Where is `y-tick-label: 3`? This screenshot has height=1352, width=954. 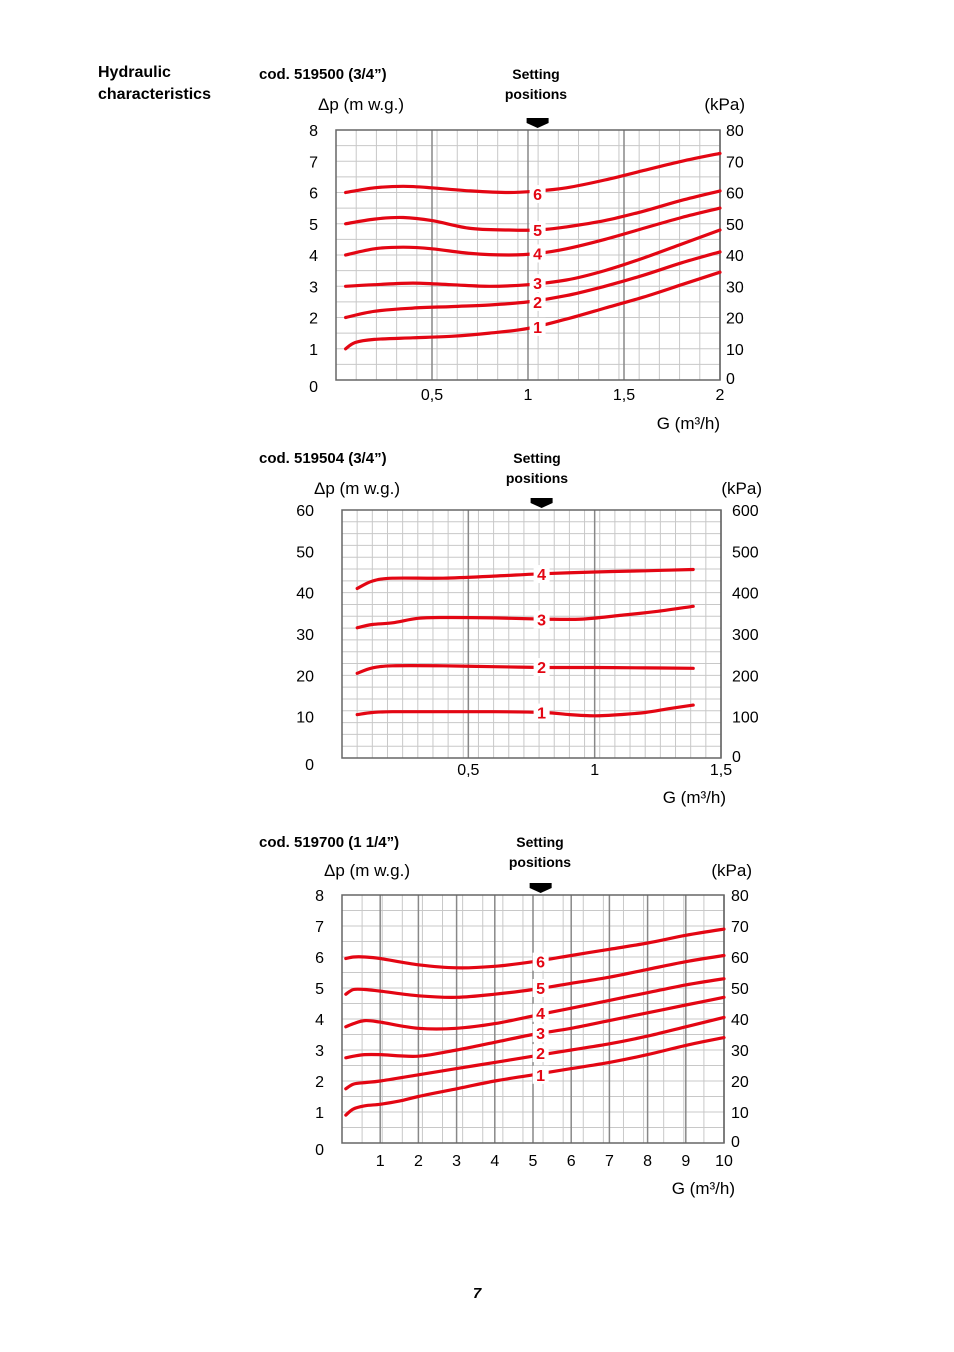 y-tick-label: 3 is located at coordinates (319, 1051).